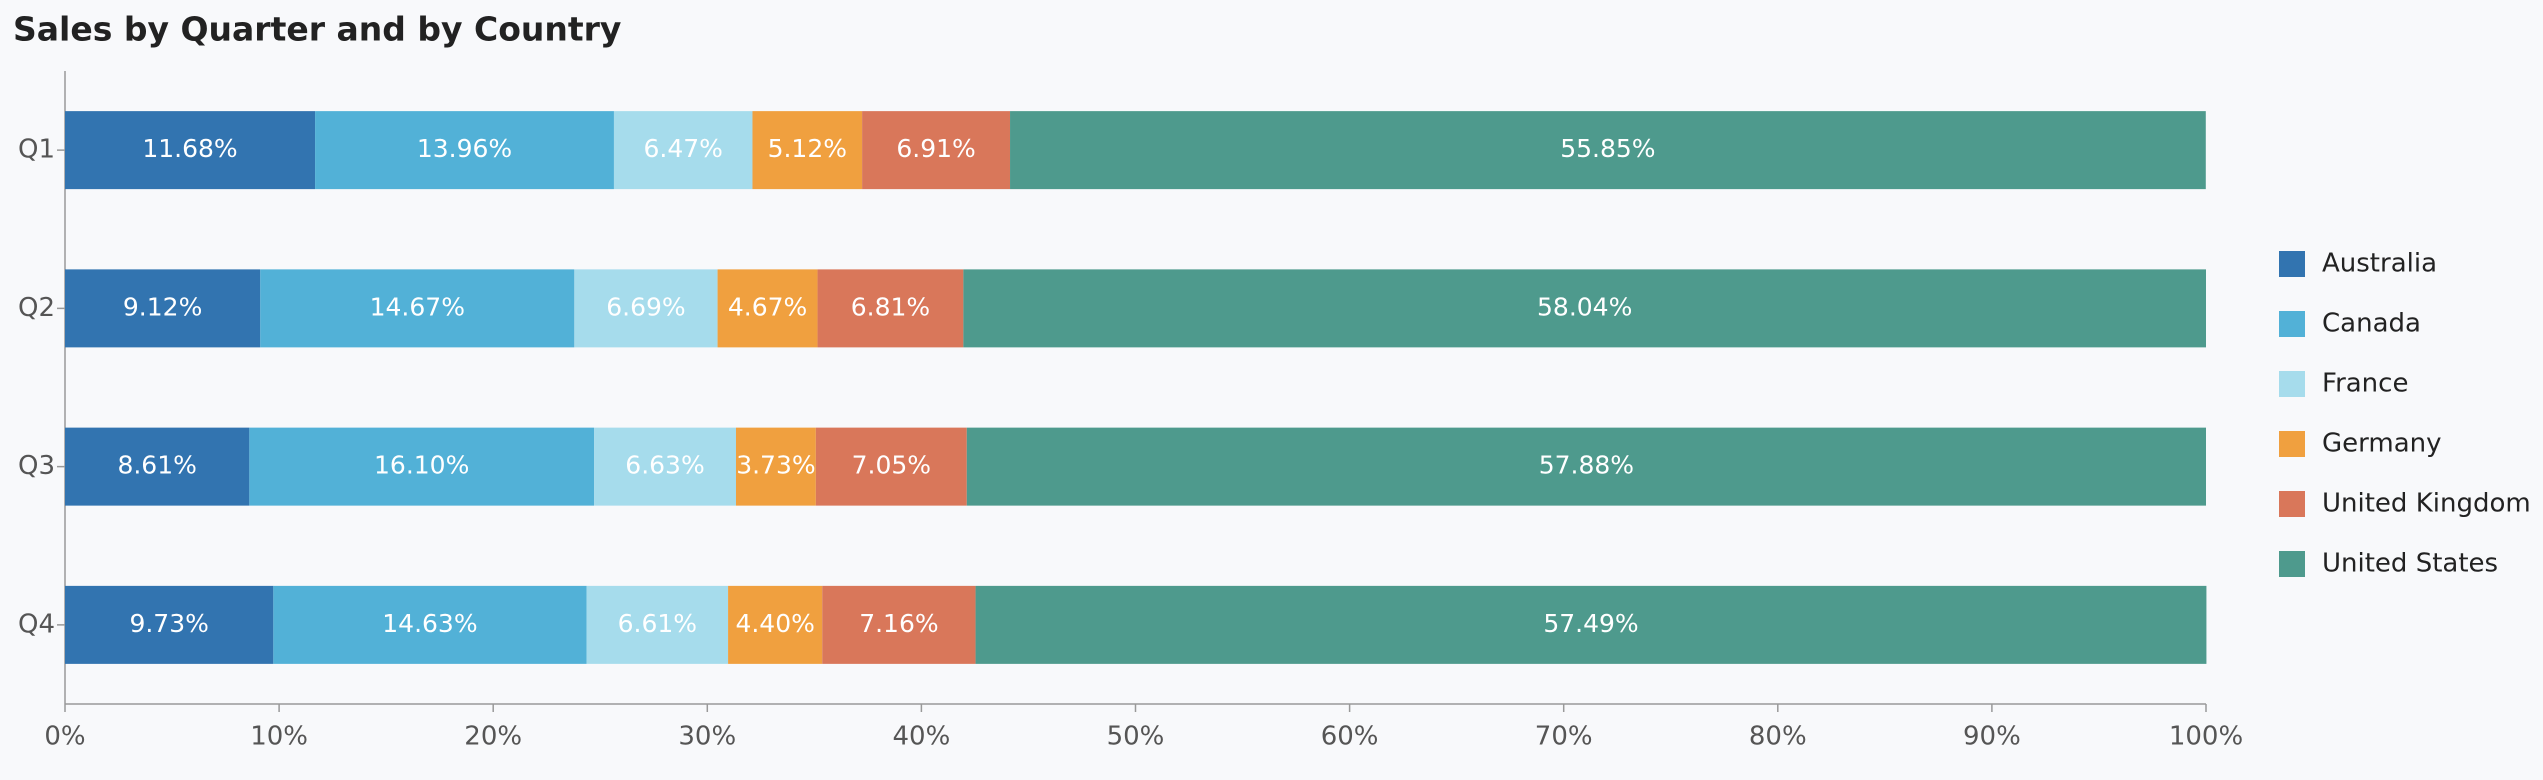 The height and width of the screenshot is (780, 2543). I want to click on value-label: 16.10%, so click(421, 465).